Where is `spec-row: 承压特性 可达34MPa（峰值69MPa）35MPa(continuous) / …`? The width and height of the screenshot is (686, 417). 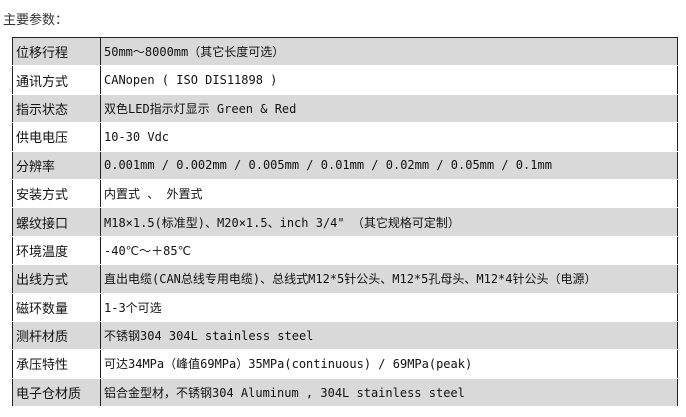 spec-row: 承压特性 可达34MPa（峰值69MPa）35MPa(continuous) / … is located at coordinates (345, 364).